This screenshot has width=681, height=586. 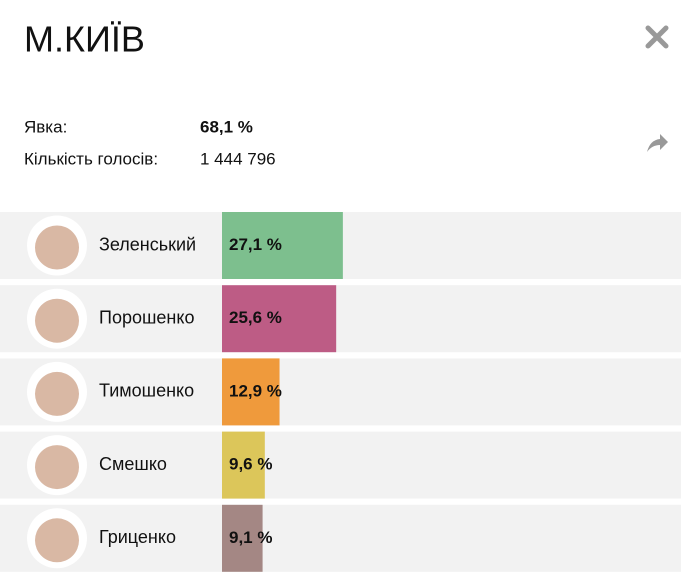 I want to click on value-label: 12,9 %, so click(x=255, y=390).